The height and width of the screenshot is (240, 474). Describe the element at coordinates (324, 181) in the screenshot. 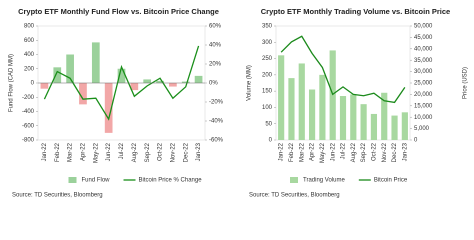

I see `legend-label: Trading Volume` at that location.